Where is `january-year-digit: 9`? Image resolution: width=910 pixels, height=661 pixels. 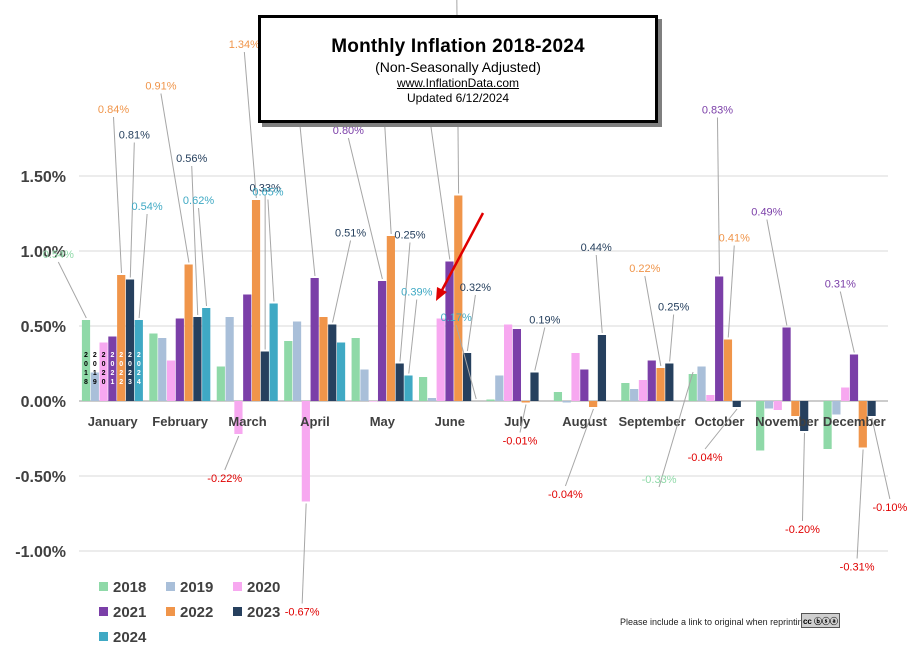
january-year-digit: 9 is located at coordinates (95, 382).